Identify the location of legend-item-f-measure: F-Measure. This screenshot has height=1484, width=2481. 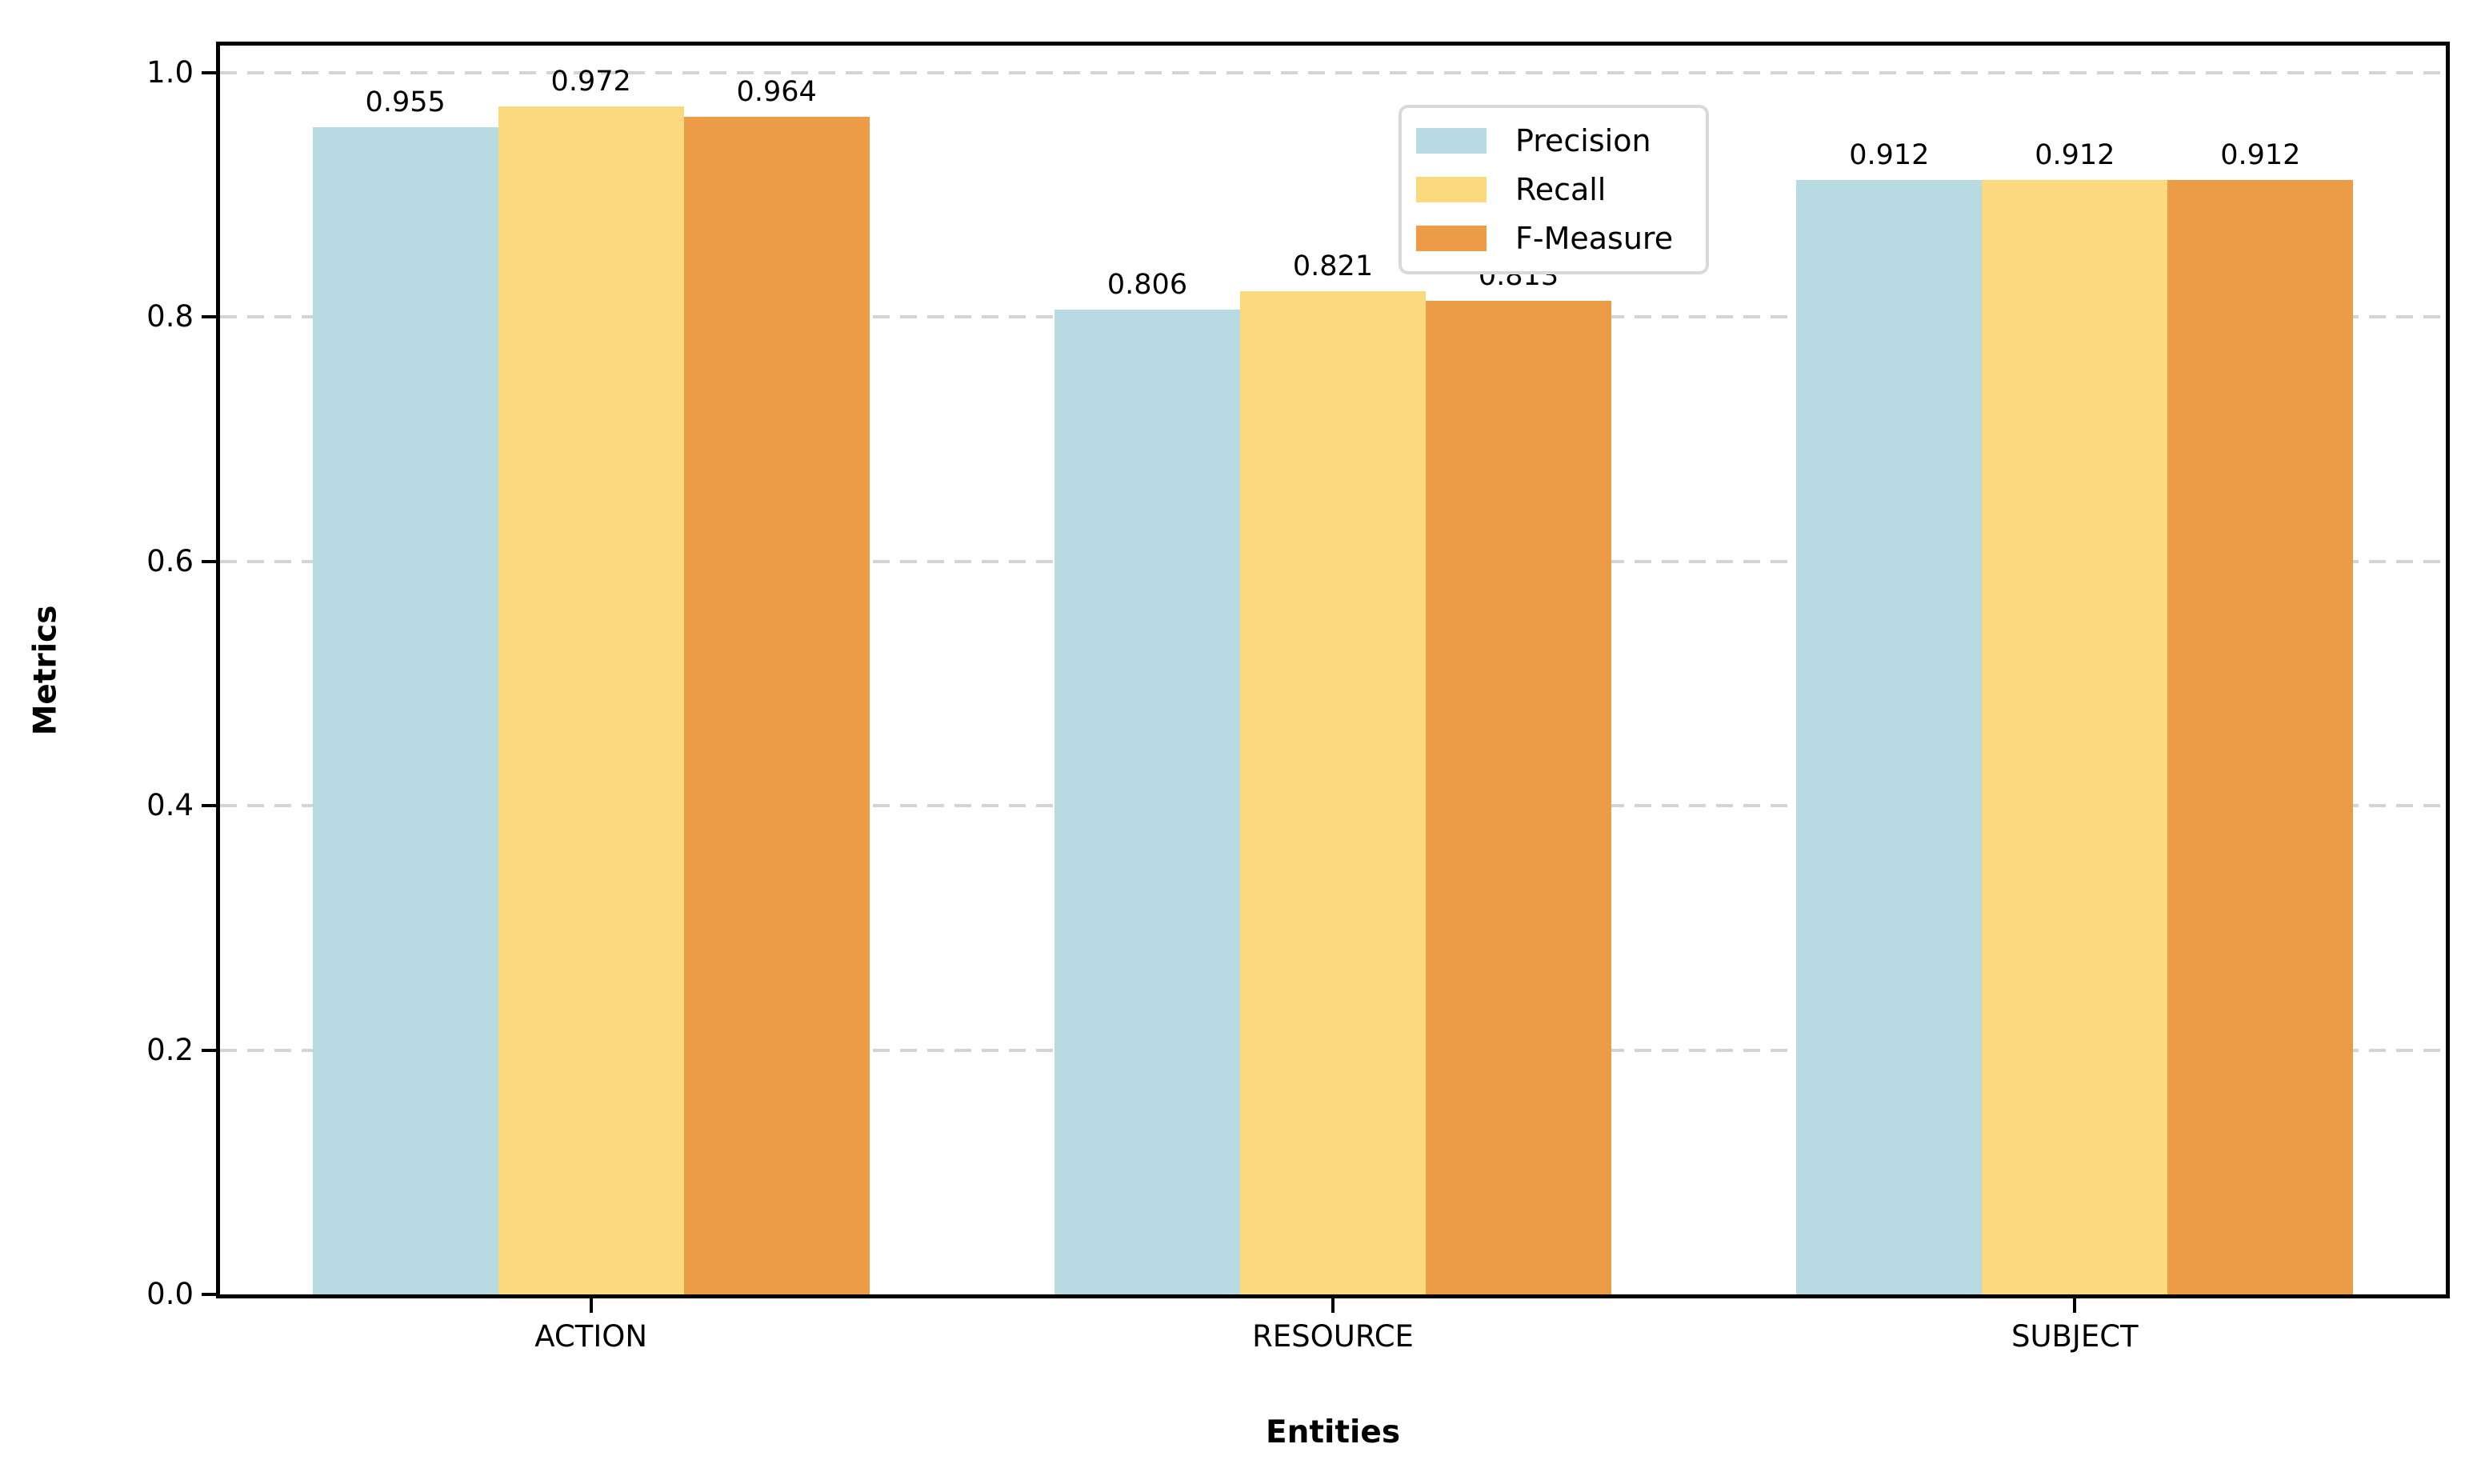
(1553, 238).